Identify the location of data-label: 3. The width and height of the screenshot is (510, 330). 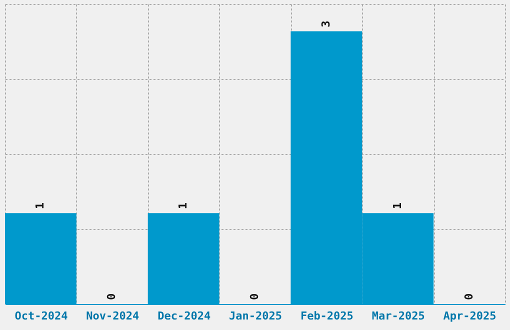
(325, 24).